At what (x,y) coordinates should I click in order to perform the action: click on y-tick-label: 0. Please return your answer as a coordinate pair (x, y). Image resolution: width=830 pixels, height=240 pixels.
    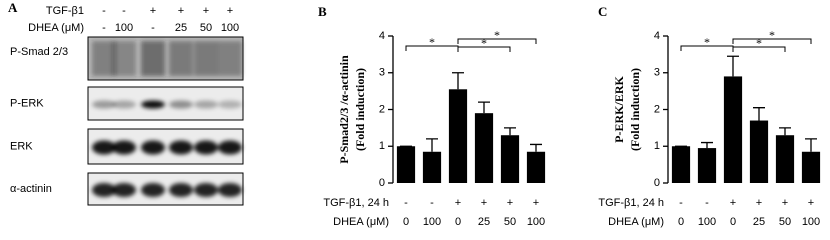
    Looking at the image, I should click on (657, 183).